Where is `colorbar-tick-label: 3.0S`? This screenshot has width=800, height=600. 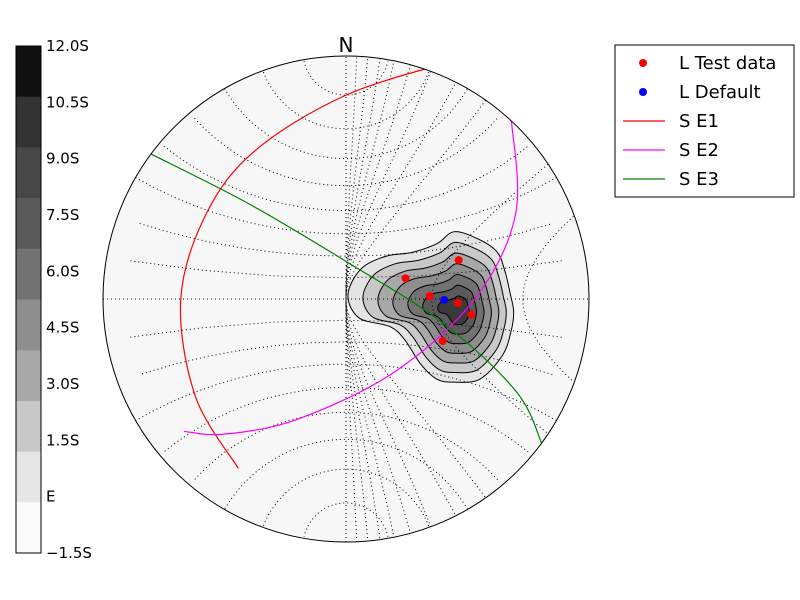
colorbar-tick-label: 3.0S is located at coordinates (62, 384).